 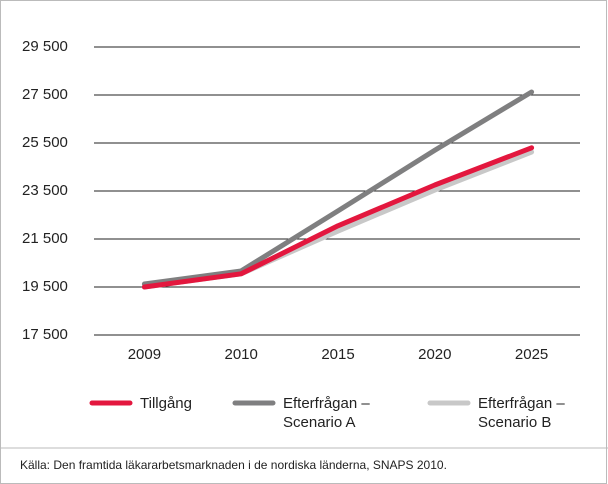 What do you see at coordinates (434, 354) in the screenshot?
I see `x-tick-label: 2020` at bounding box center [434, 354].